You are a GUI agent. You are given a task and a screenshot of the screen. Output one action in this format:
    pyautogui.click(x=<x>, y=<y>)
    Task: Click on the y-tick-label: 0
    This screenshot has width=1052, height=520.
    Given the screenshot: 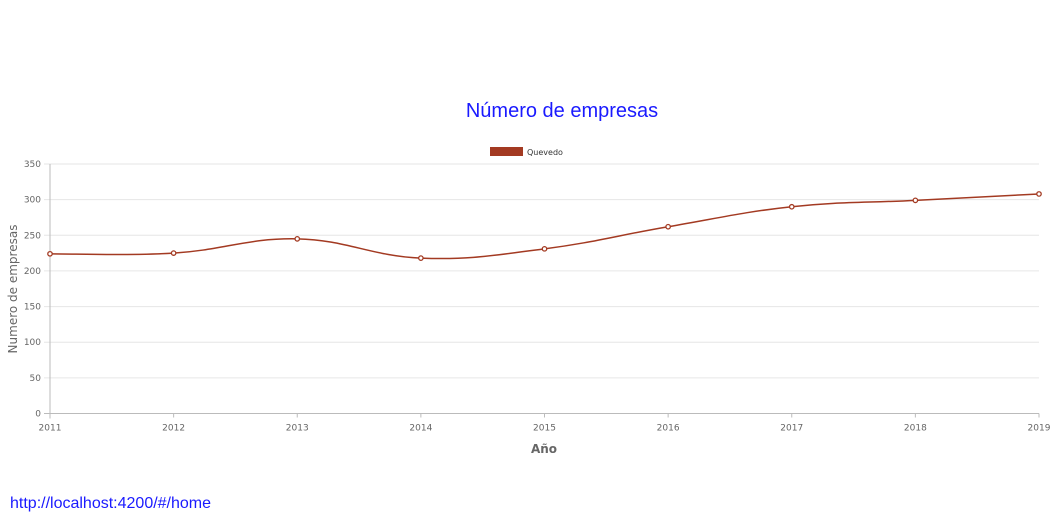 What is the action you would take?
    pyautogui.click(x=38, y=415)
    